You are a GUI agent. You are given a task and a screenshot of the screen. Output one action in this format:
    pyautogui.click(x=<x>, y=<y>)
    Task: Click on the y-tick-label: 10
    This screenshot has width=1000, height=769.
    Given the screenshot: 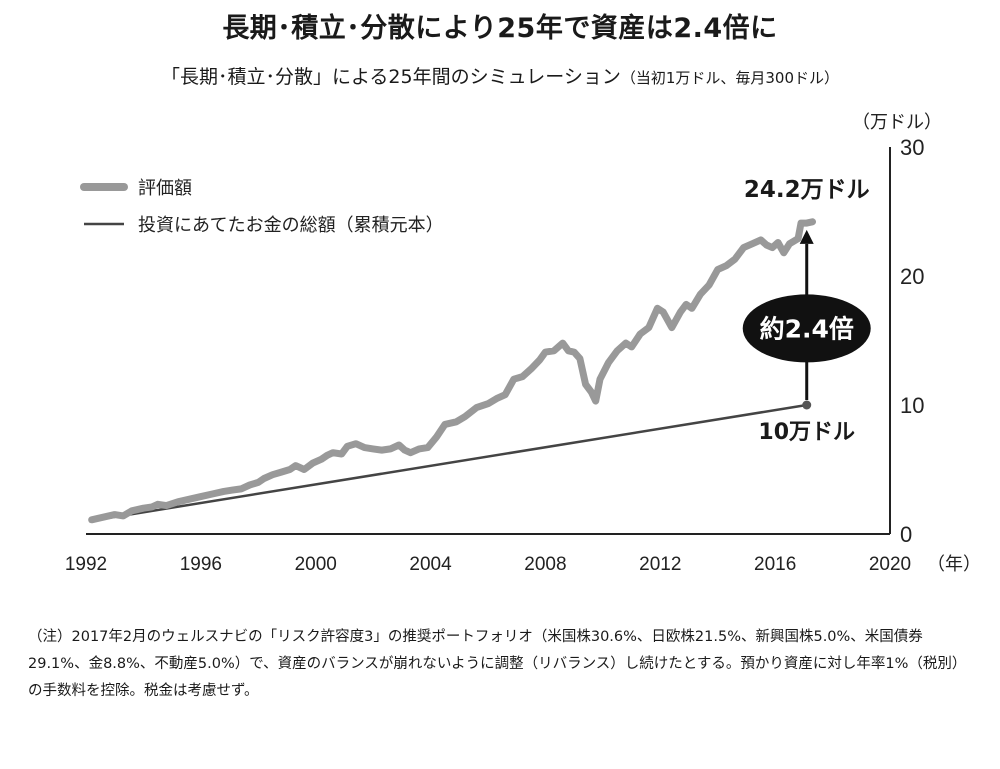 What is the action you would take?
    pyautogui.click(x=912, y=405)
    